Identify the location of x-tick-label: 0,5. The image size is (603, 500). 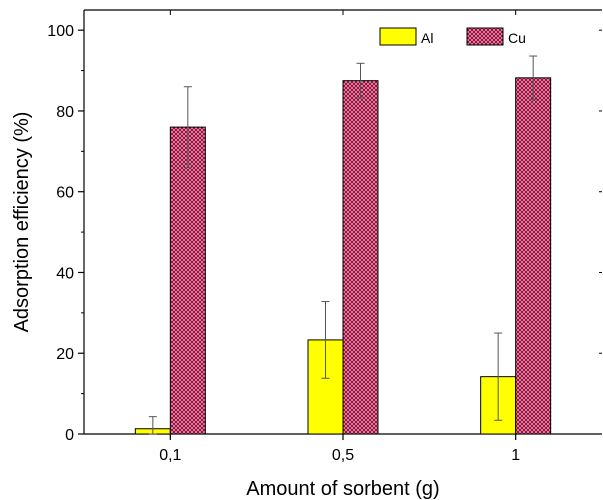
(343, 455).